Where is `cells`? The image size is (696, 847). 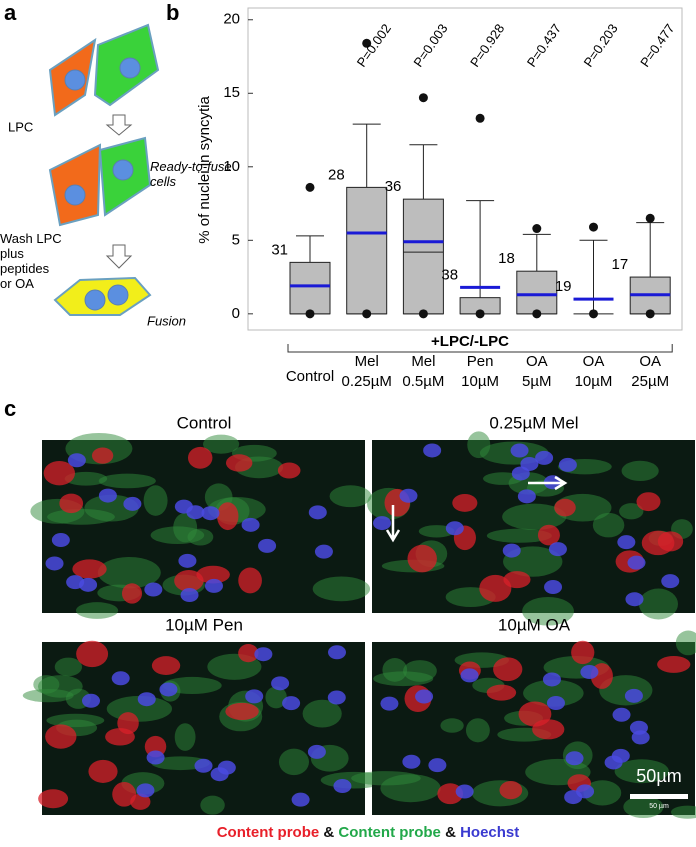 cells is located at coordinates (530, 528).